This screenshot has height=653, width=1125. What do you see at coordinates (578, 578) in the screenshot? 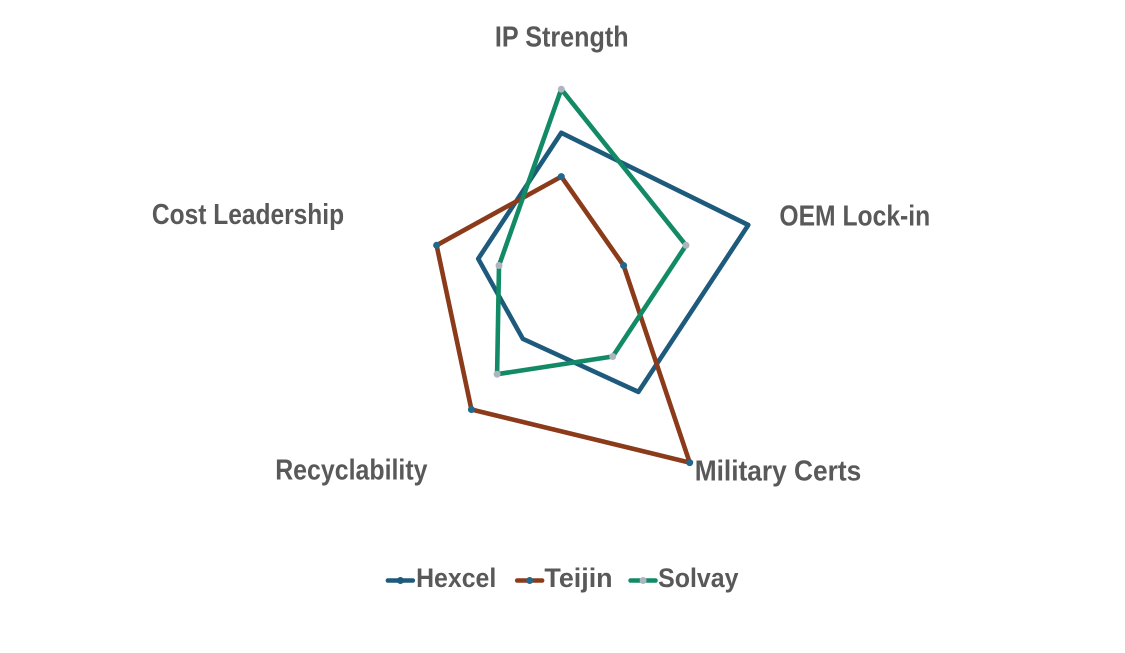
I see `svg-text: Teijin` at bounding box center [578, 578].